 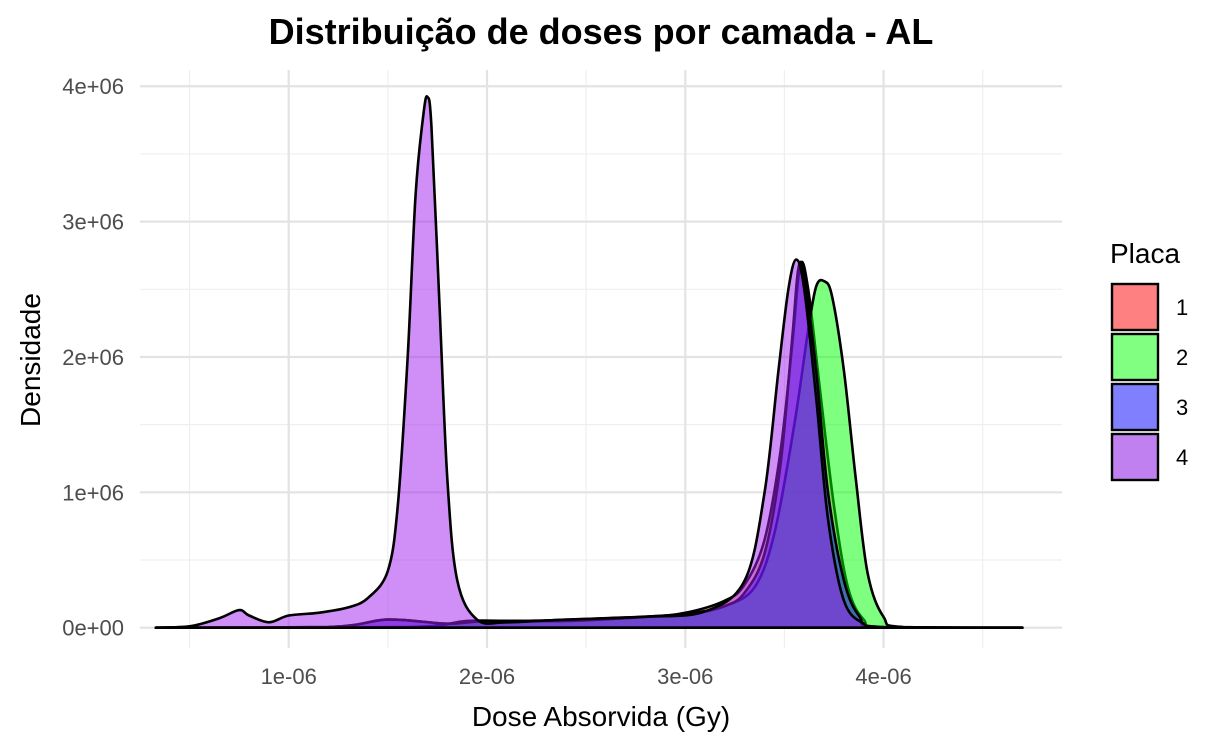 What do you see at coordinates (93, 222) in the screenshot?
I see `y-tick-label: 3e+06` at bounding box center [93, 222].